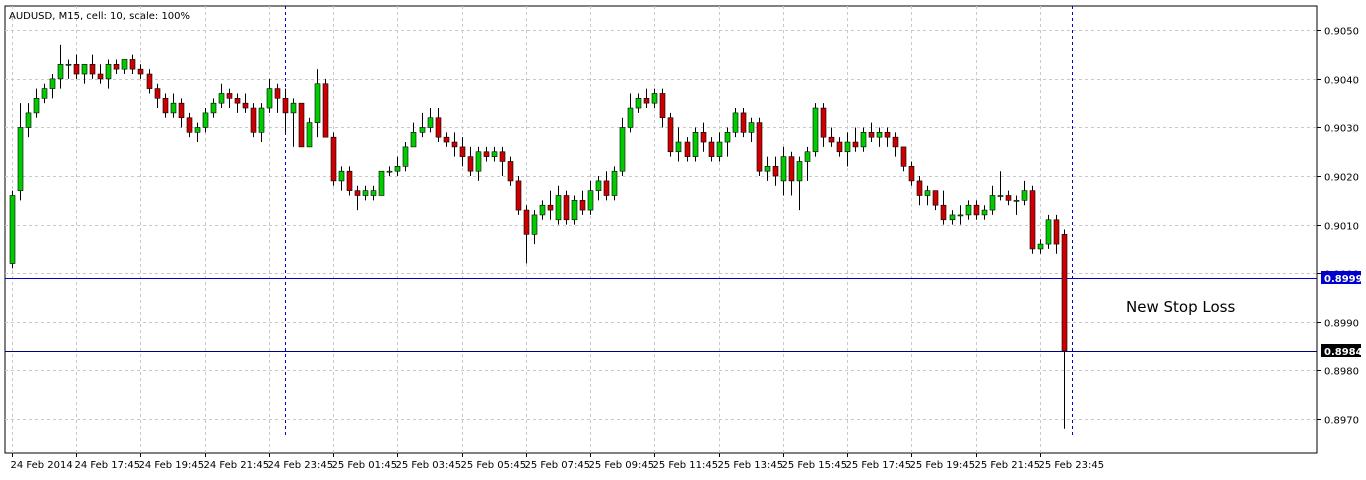 The width and height of the screenshot is (1366, 480). Describe the element at coordinates (1008, 465) in the screenshot. I see `x-tick-label: 25 Feb 21:45` at that location.